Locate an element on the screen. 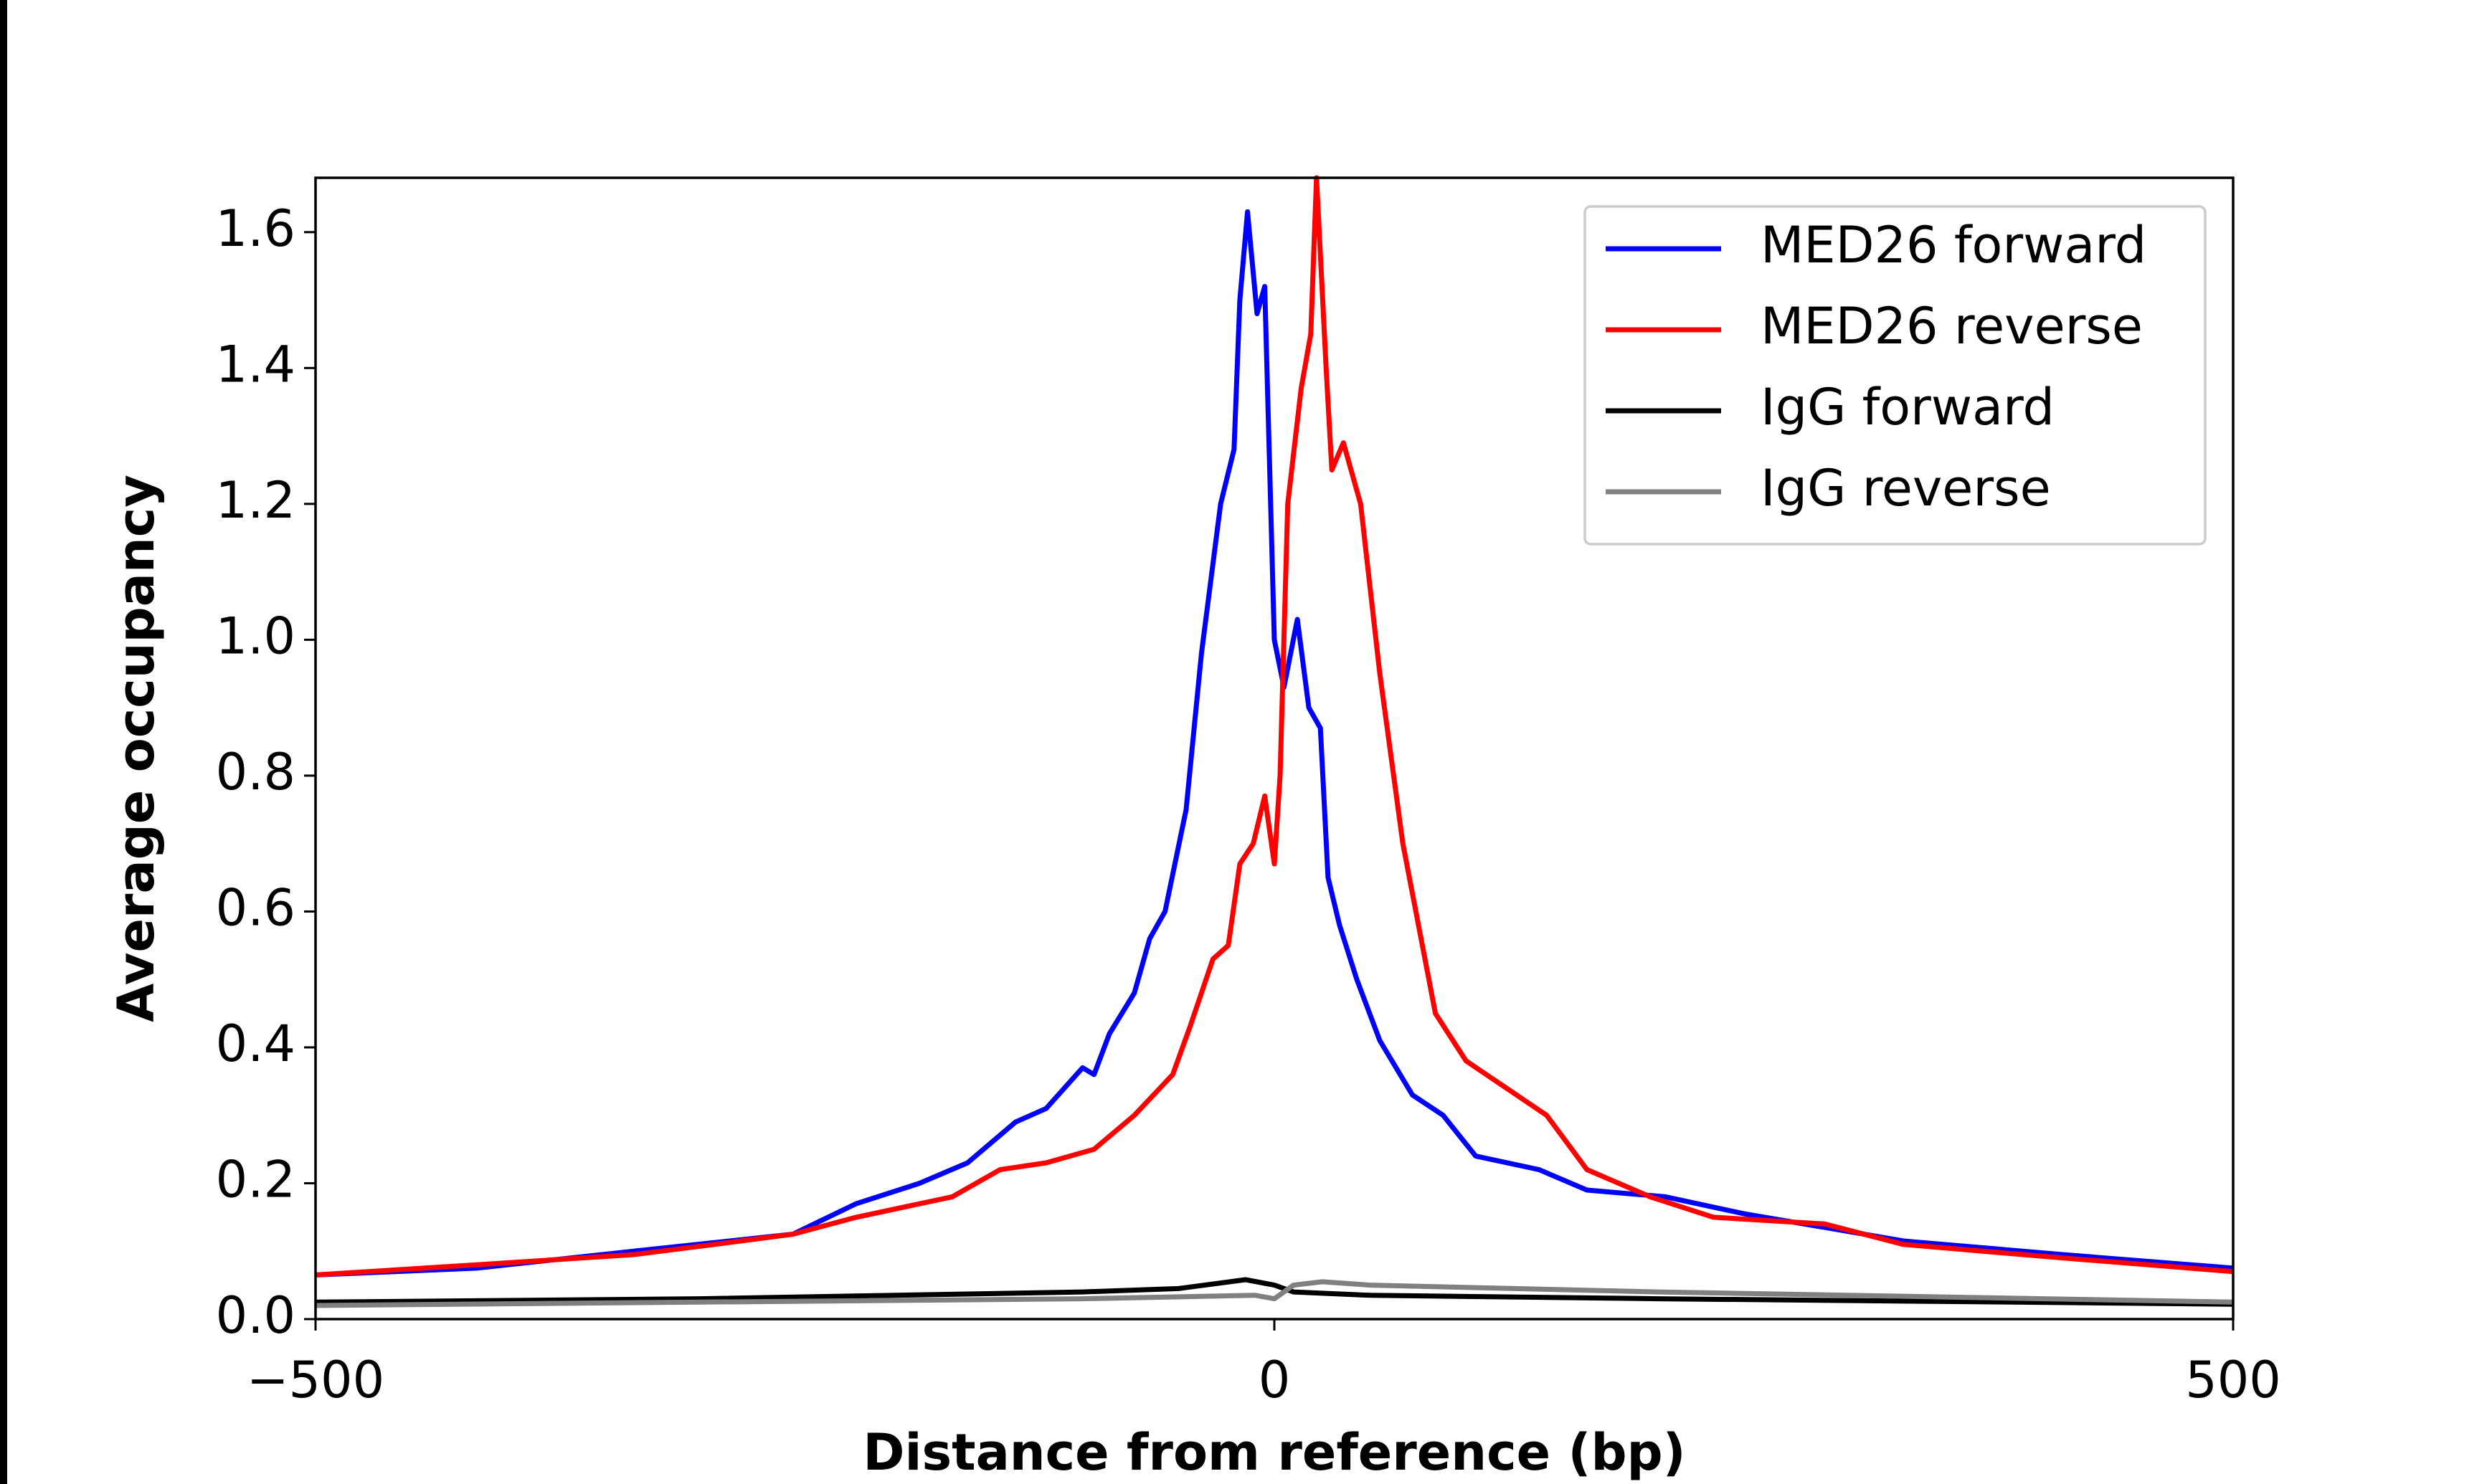 The height and width of the screenshot is (1484, 2487). y-tick-label: 1.0 is located at coordinates (256, 636).